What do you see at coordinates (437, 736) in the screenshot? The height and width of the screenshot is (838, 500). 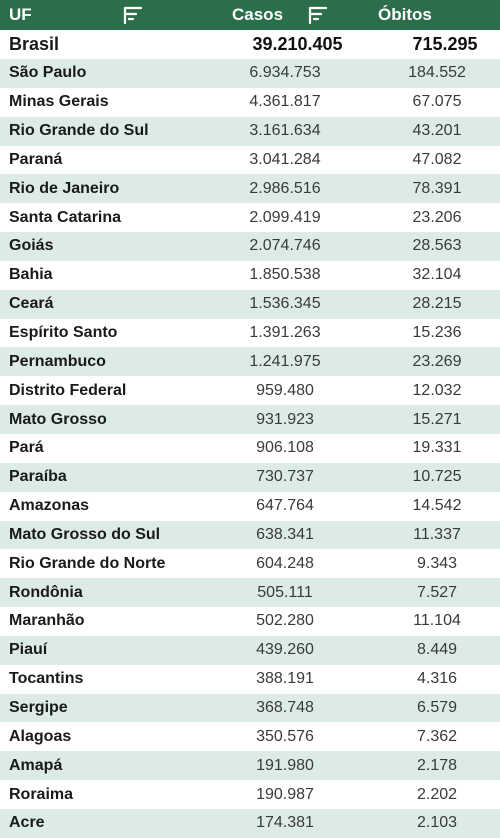 I see `cell-obitos: 7.362` at bounding box center [437, 736].